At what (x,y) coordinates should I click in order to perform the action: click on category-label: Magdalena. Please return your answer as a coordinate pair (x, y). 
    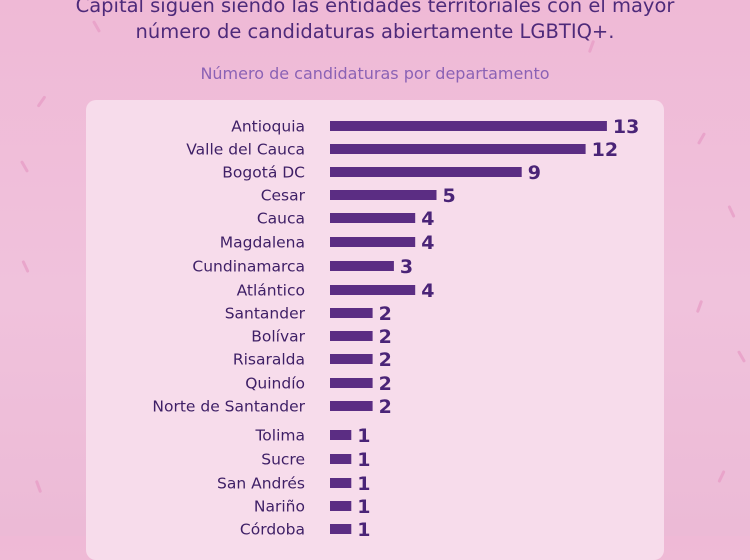
    Looking at the image, I should click on (262, 243).